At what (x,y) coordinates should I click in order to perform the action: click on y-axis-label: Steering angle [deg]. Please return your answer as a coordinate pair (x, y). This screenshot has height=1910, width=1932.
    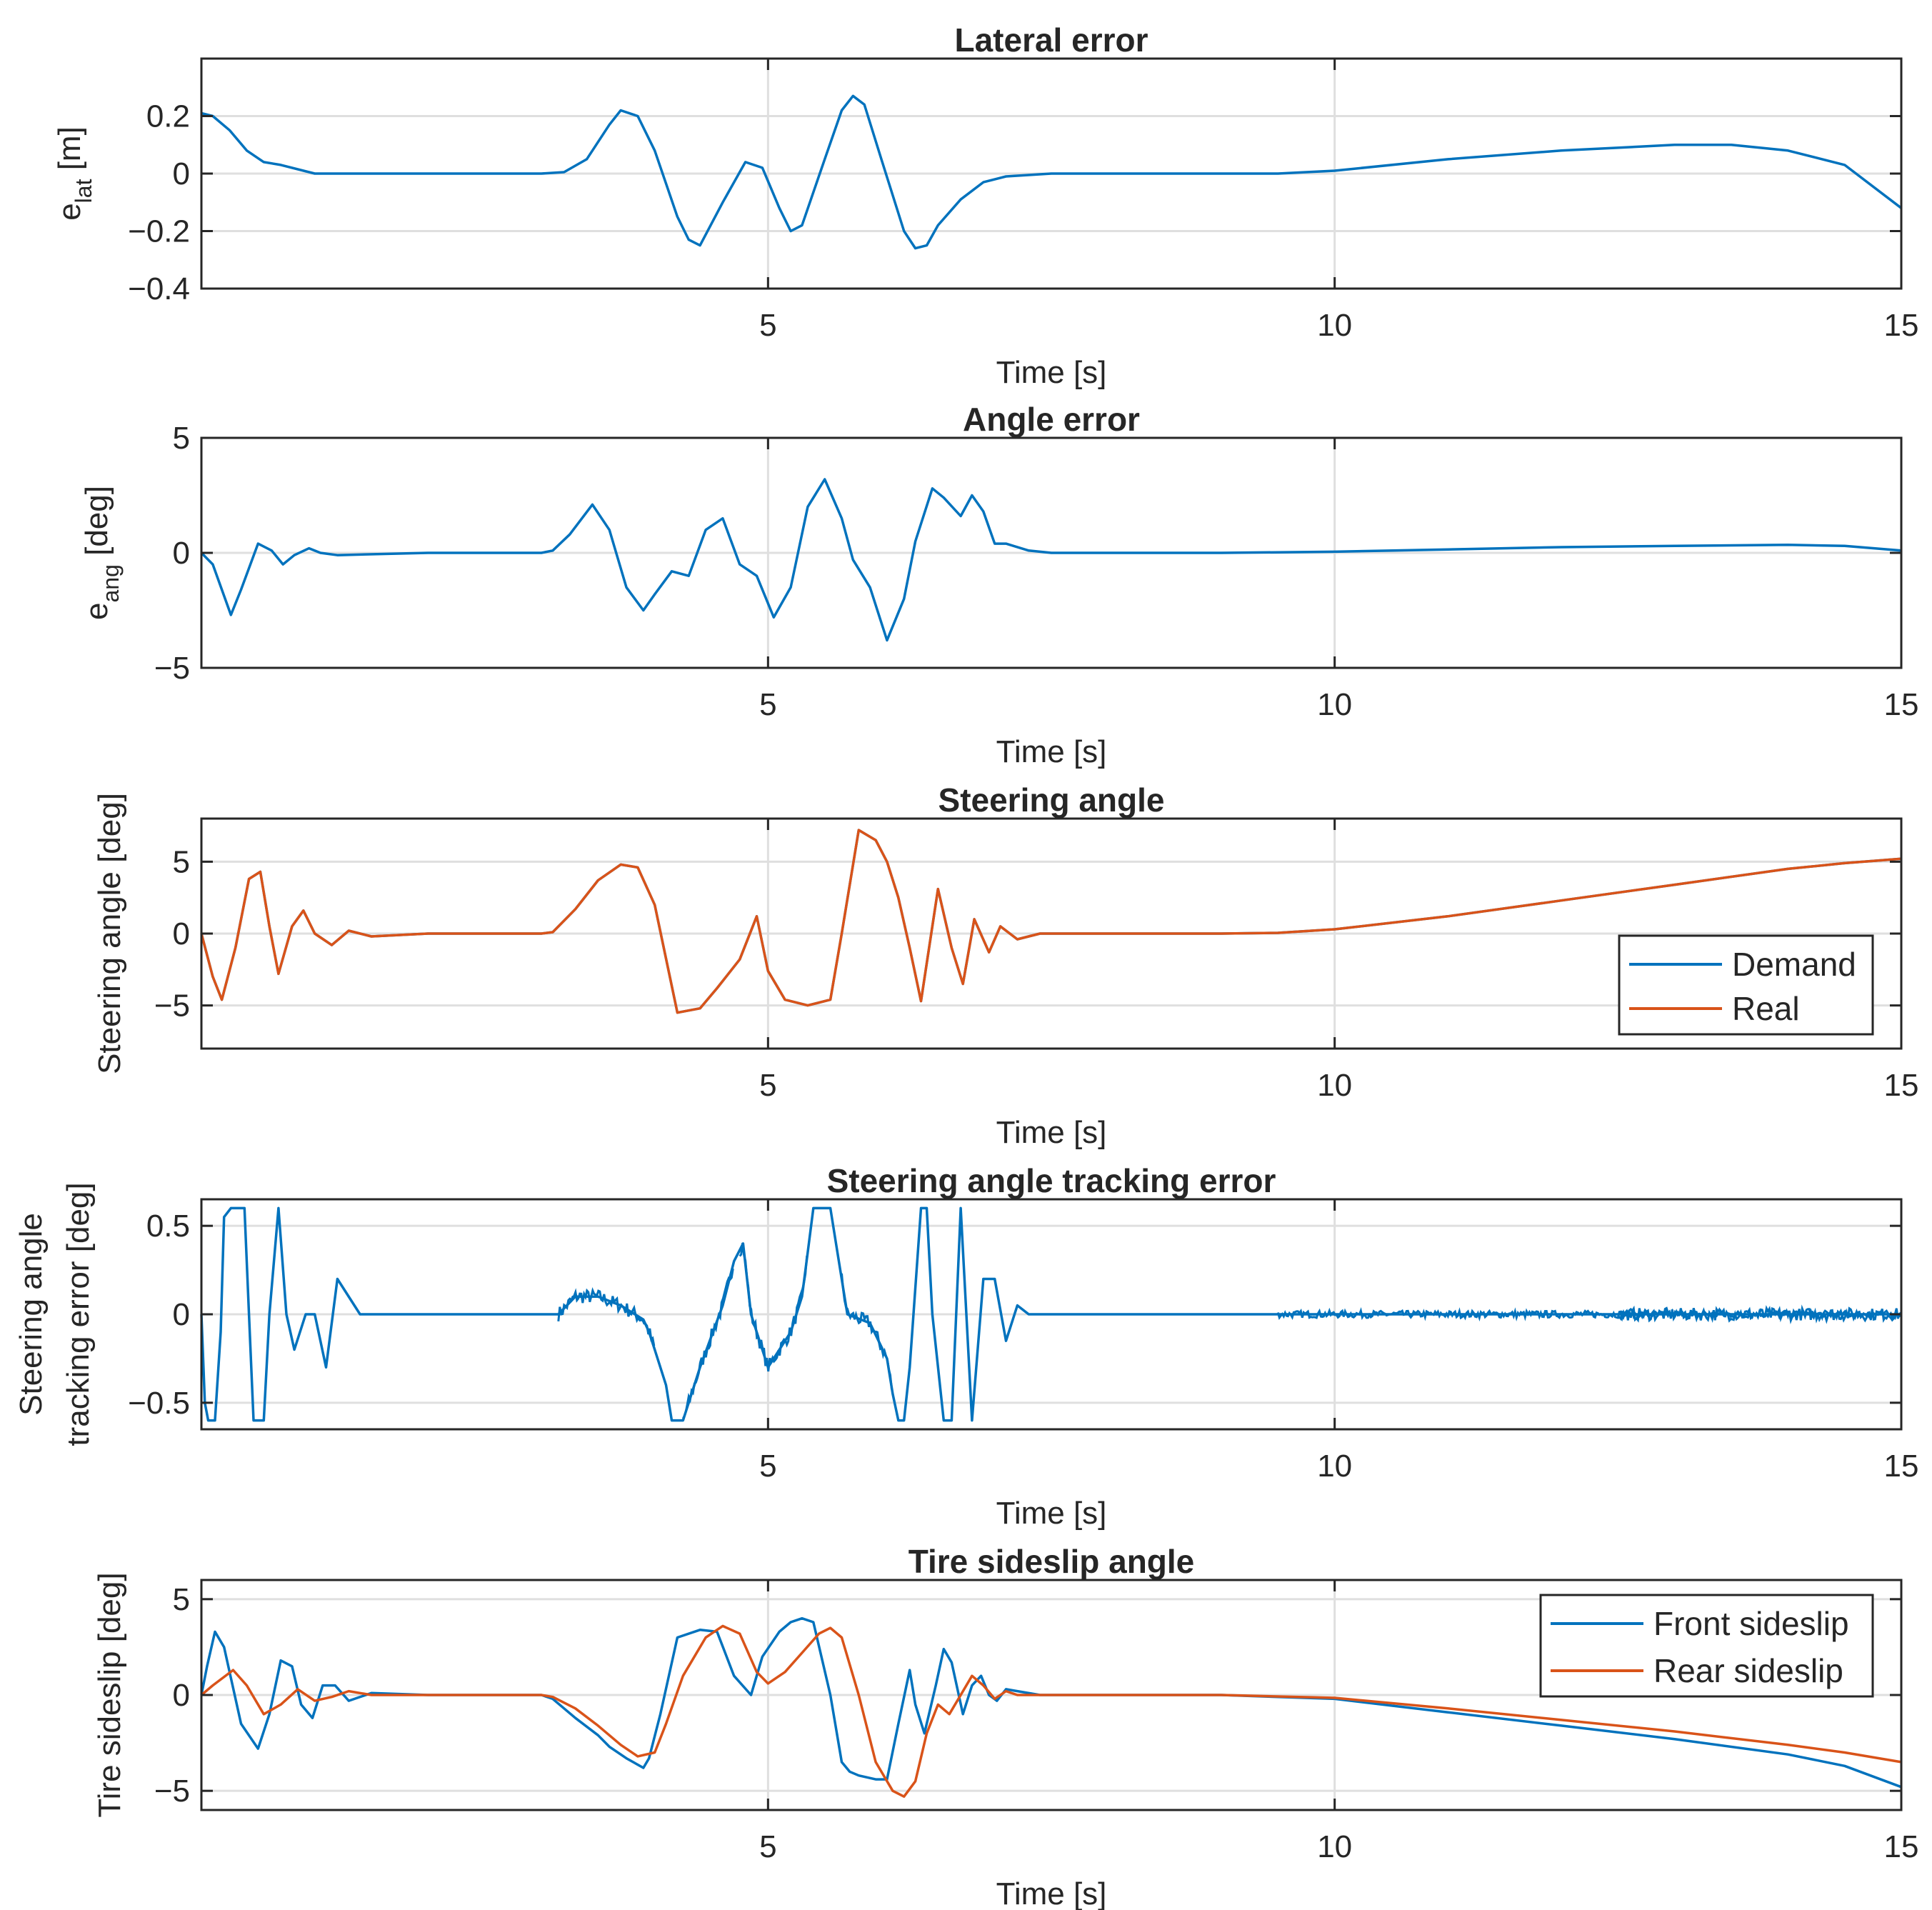
    Looking at the image, I should click on (109, 933).